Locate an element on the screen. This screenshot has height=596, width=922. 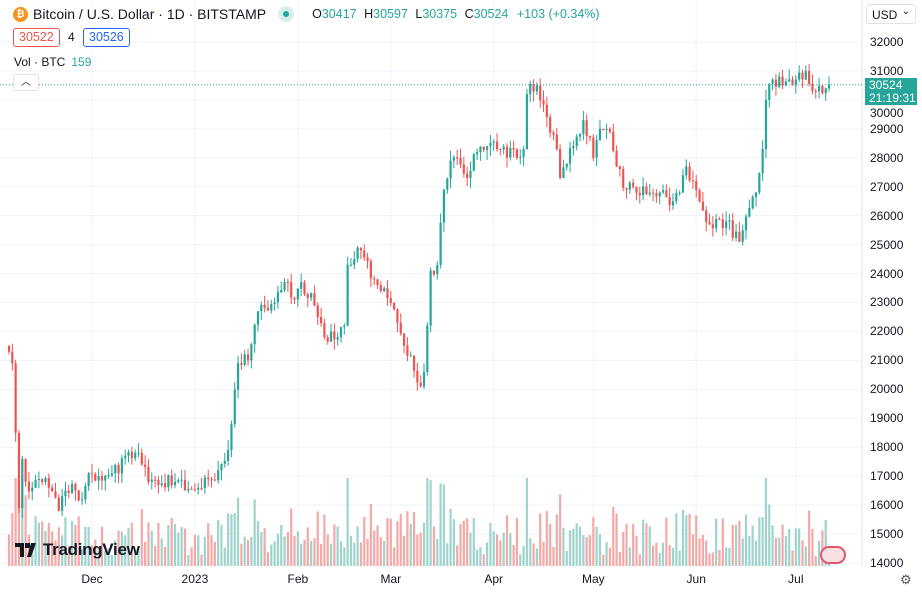
bitcoin-icon: ₿ is located at coordinates (20, 14).